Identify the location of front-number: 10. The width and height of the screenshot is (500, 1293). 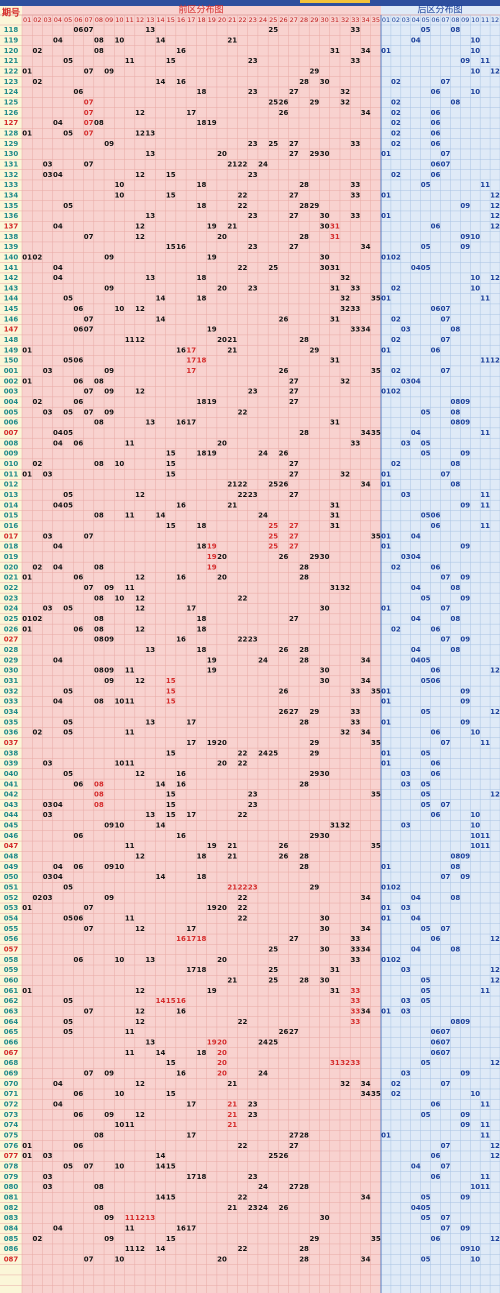
(120, 464).